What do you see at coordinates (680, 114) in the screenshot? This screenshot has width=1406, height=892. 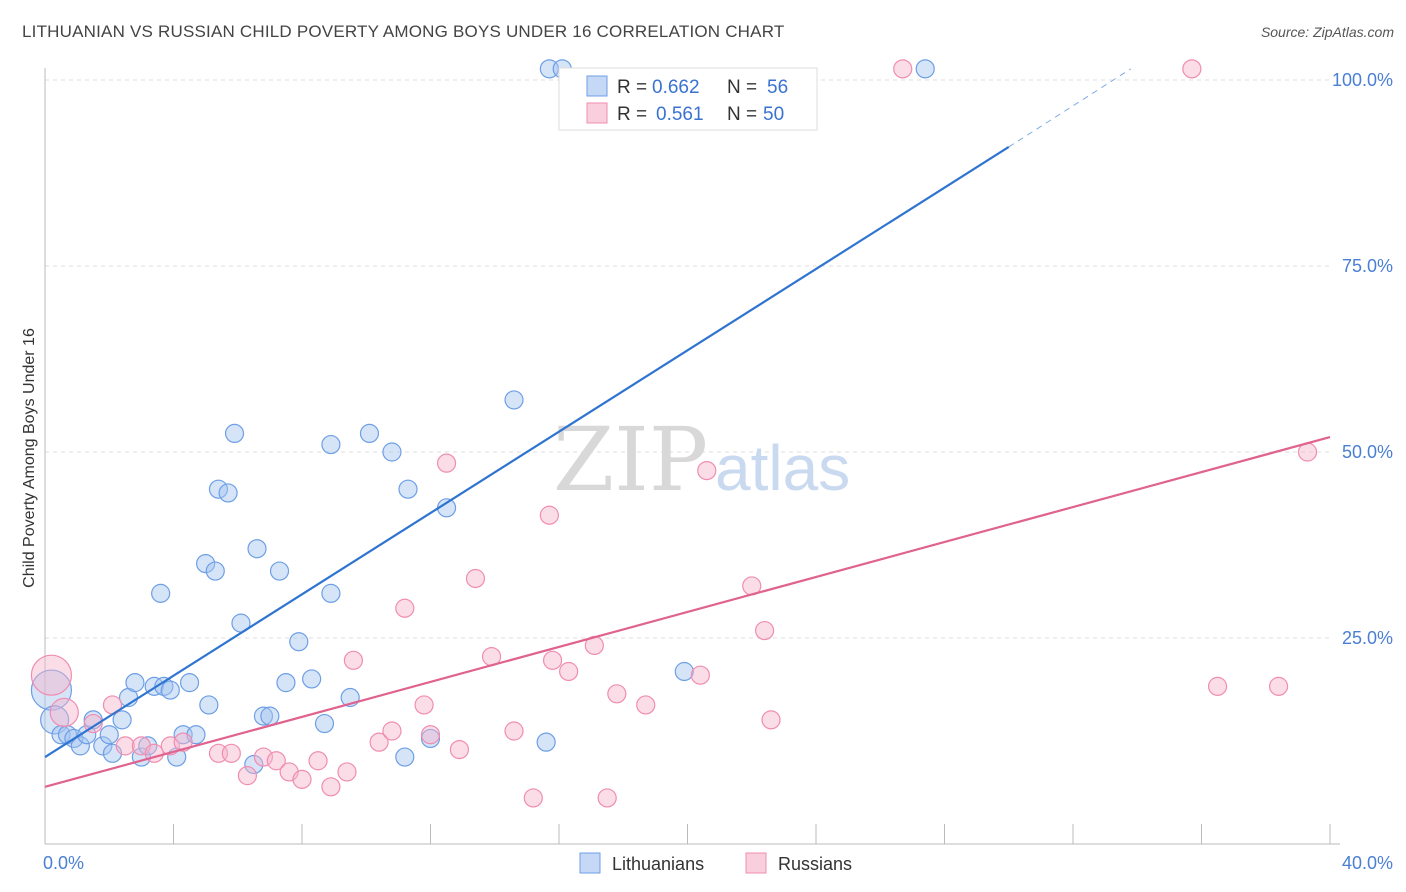 I see `legend-r-value: 0.561` at bounding box center [680, 114].